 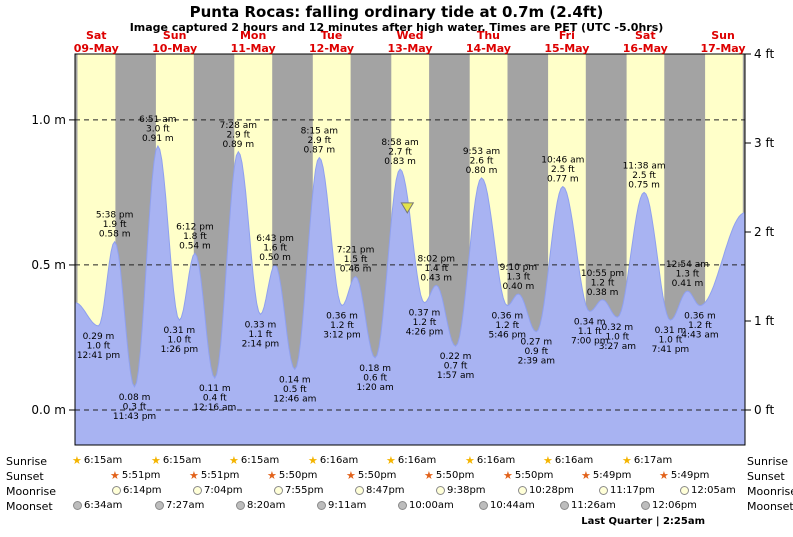 I want to click on tide-point-label: 0.41 m, so click(x=688, y=284).